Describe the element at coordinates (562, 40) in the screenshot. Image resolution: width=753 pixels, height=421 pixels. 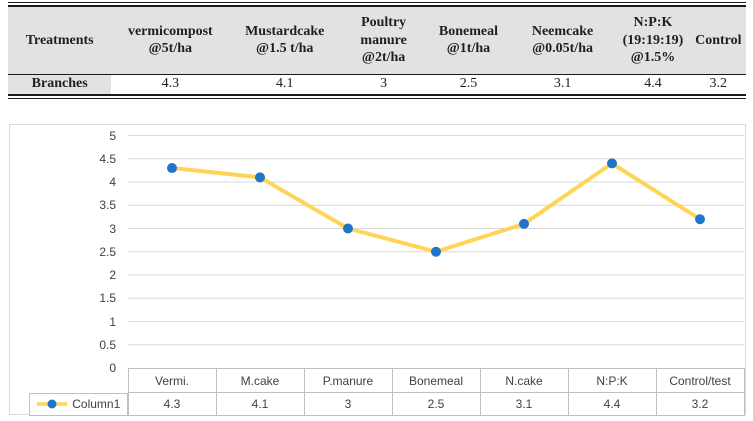
I see `header-cell-neemcake: Neemcake @0.05t/ha` at that location.